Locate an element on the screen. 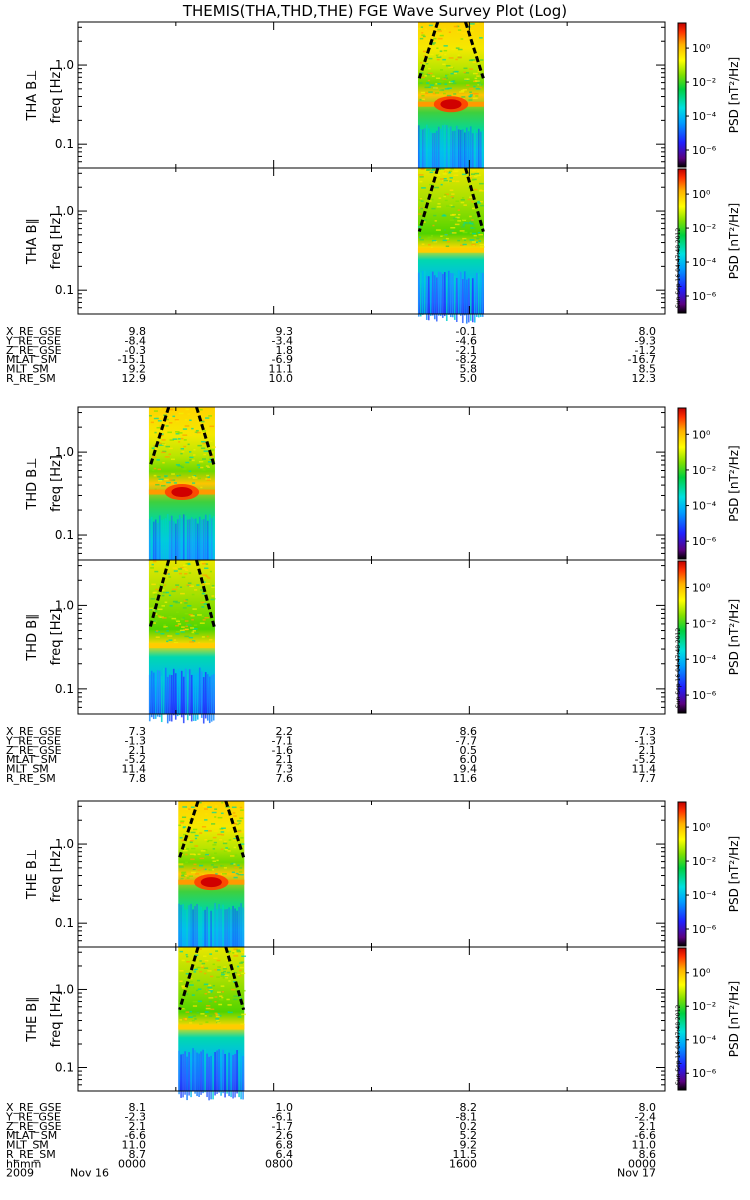  ephemeris-value: -15.1 is located at coordinates (132, 359).